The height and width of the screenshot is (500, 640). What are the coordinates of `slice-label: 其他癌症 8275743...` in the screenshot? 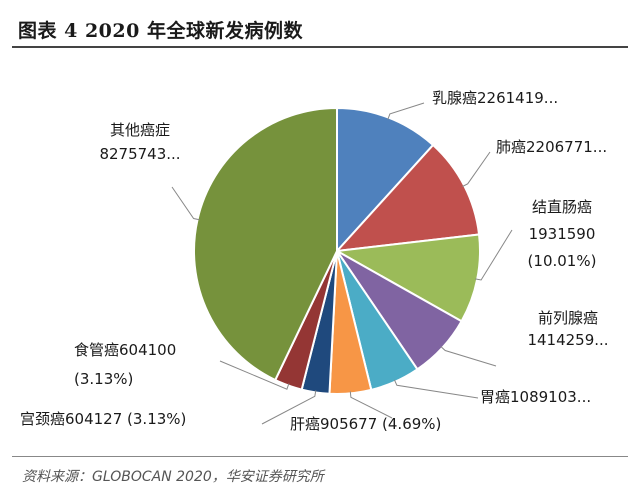 It's located at (139, 142).